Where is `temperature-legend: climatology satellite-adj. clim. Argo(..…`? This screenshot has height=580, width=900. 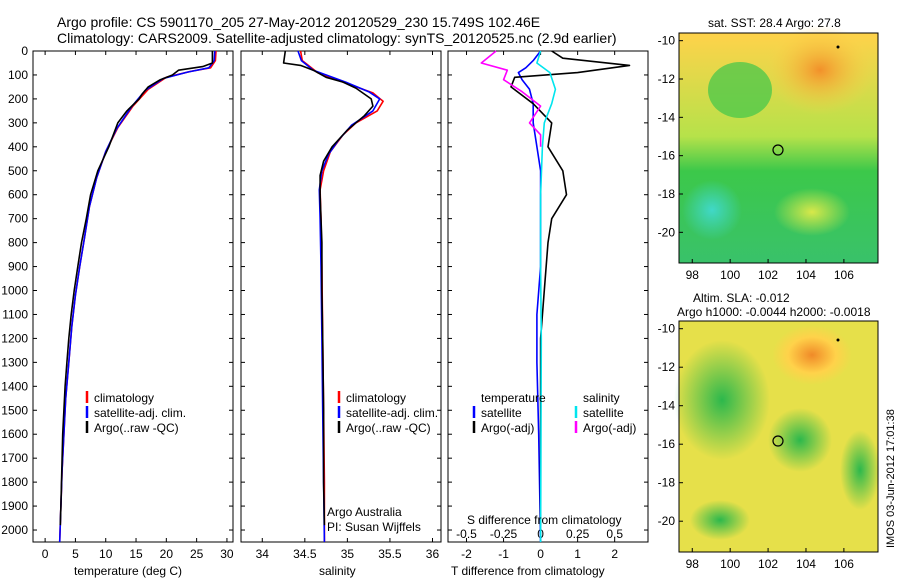
temperature-legend: climatology satellite-adj. clim. Argo(..… is located at coordinates (135, 413).